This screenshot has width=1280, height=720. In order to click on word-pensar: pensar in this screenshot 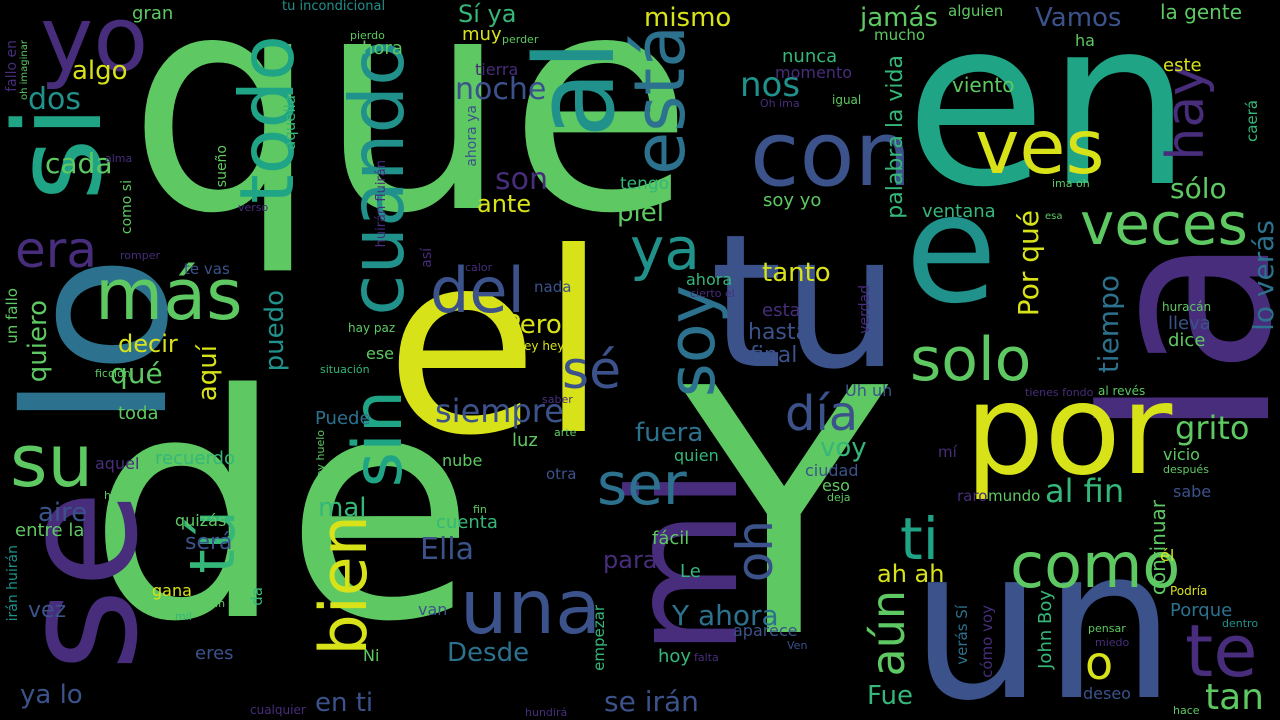, I will do `click(1107, 628)`.